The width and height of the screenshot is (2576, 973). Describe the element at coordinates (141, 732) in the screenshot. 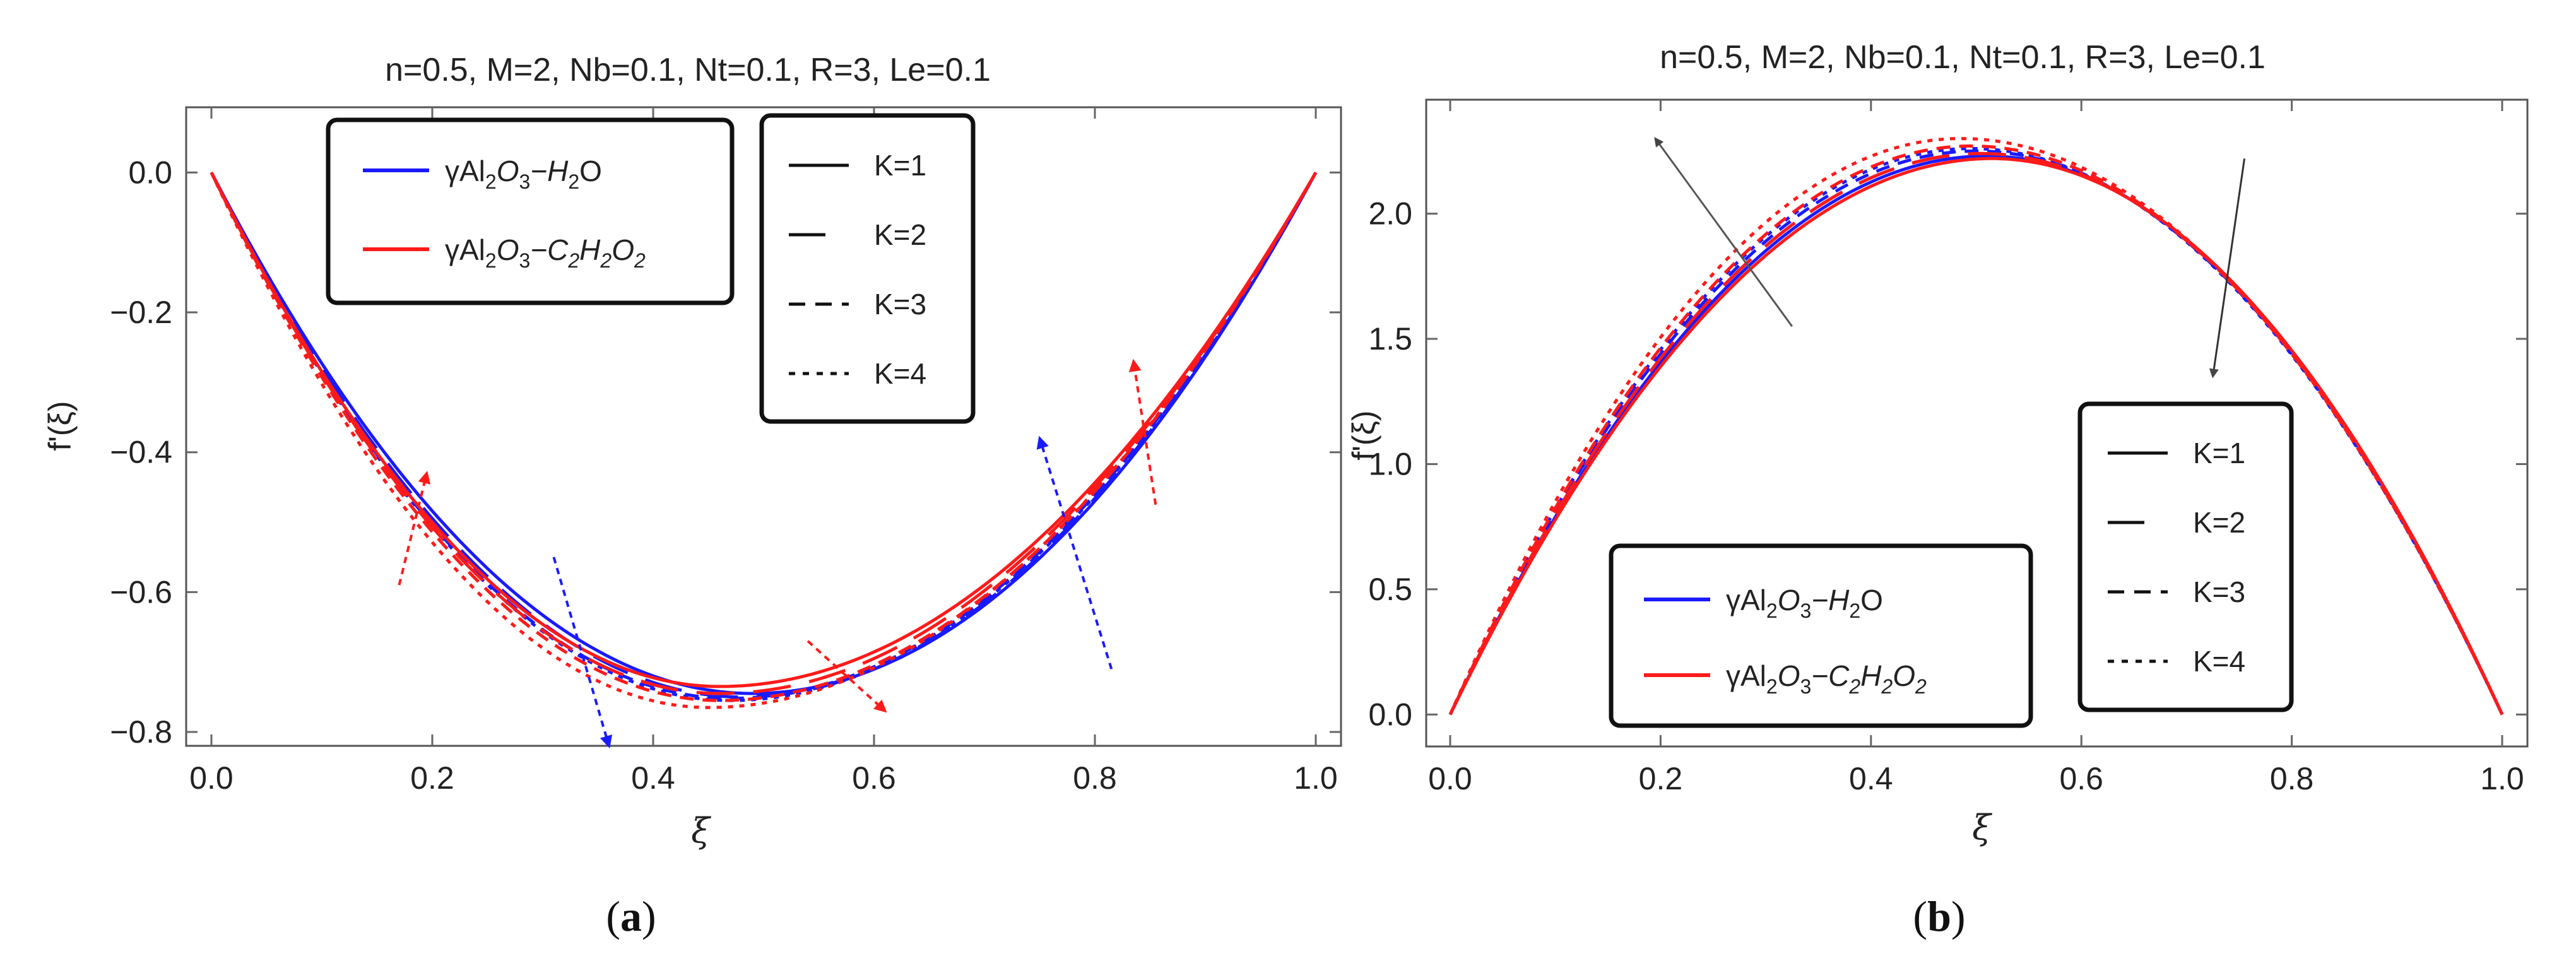

I see `y-tick-label: −0.8` at that location.